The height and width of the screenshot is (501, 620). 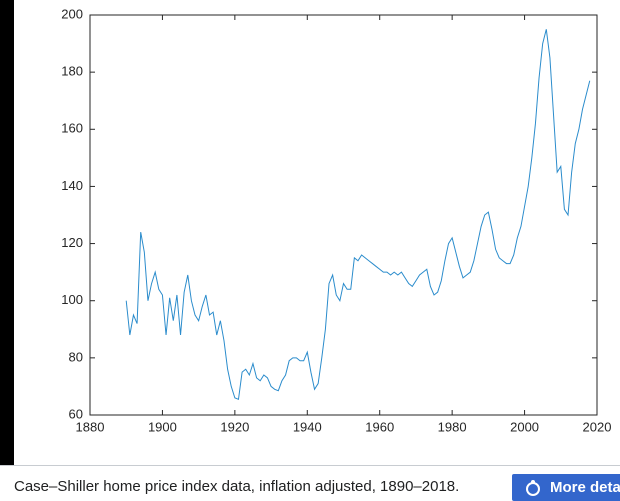 I want to click on y-tick-label: 200, so click(x=72, y=13).